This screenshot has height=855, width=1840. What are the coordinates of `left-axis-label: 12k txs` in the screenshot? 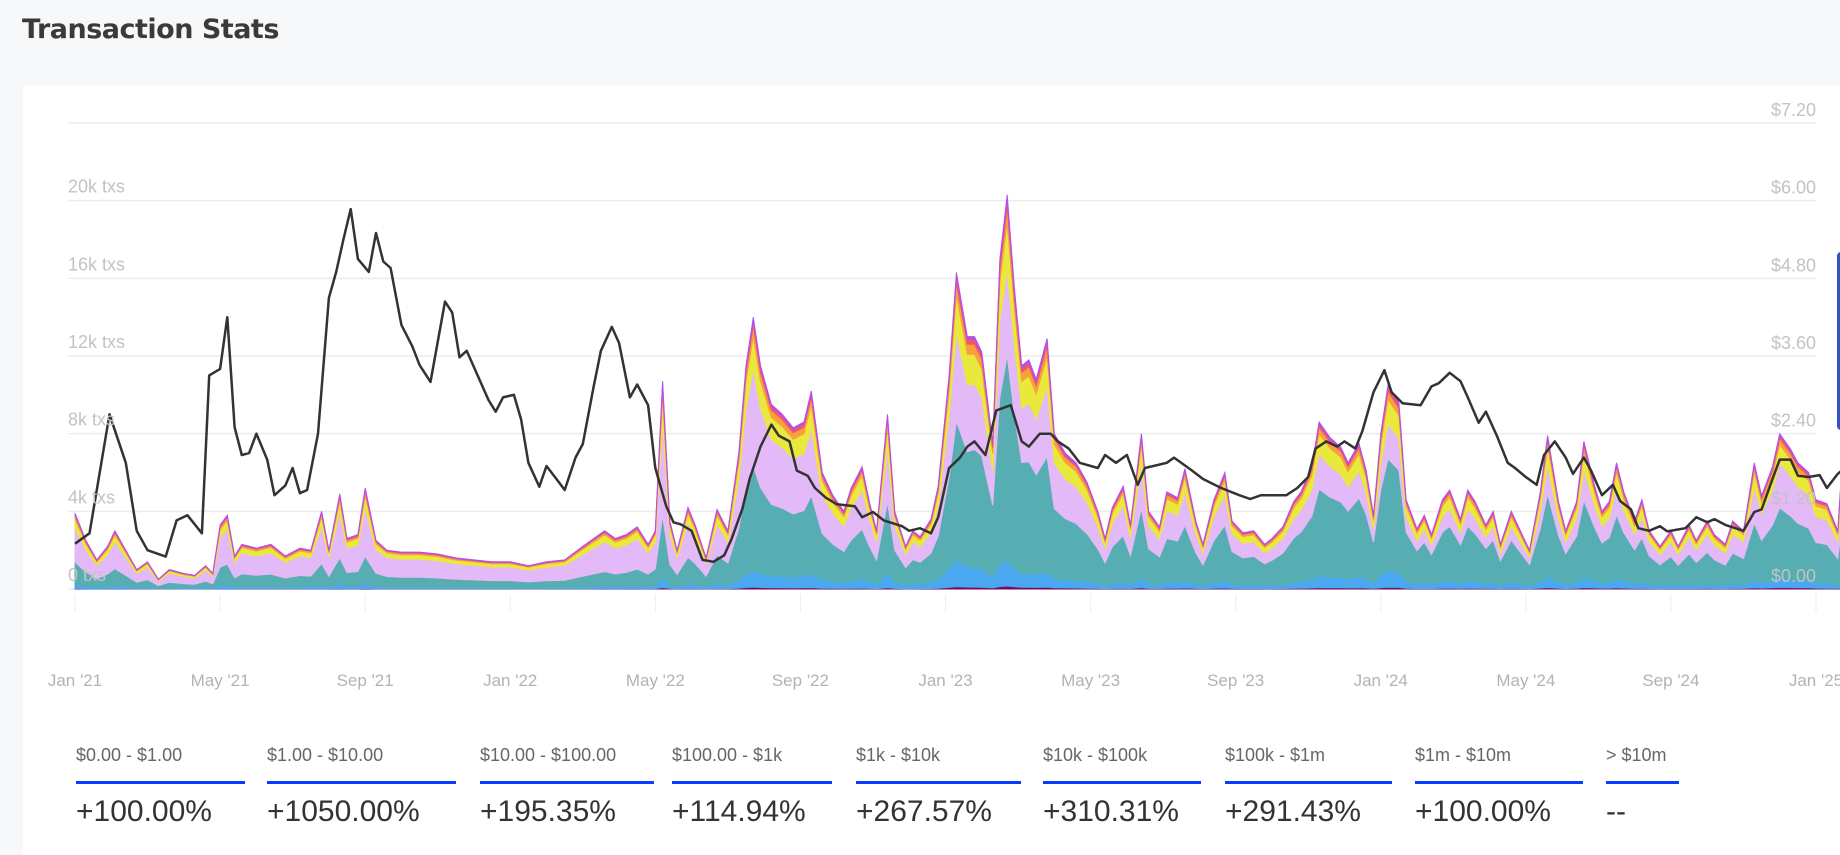 It's located at (96, 342).